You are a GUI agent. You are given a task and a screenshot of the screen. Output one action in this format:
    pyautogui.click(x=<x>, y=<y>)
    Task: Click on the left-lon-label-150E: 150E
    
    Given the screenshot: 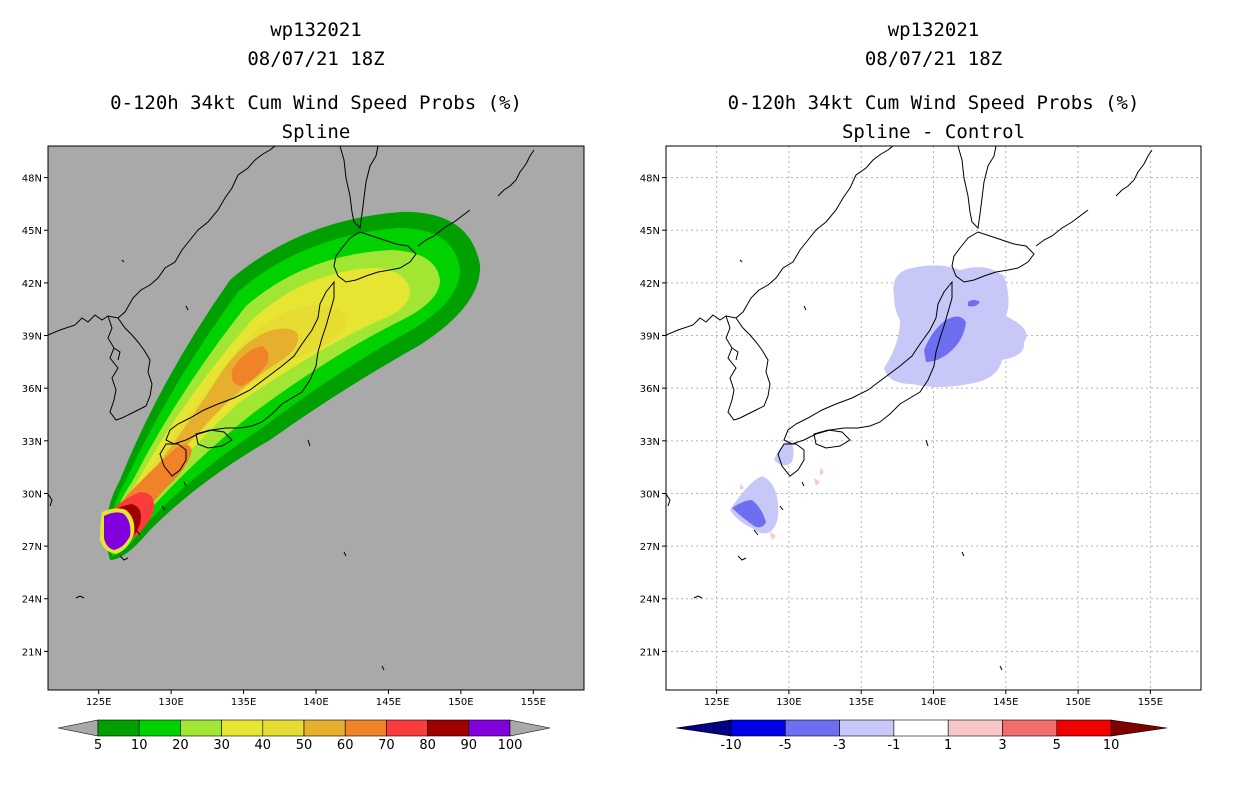 What is the action you would take?
    pyautogui.click(x=460, y=702)
    